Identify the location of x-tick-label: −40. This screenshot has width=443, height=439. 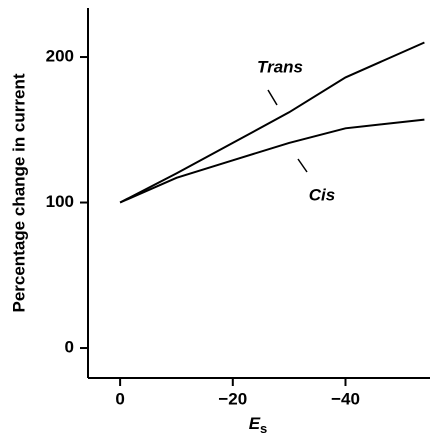
(345, 398).